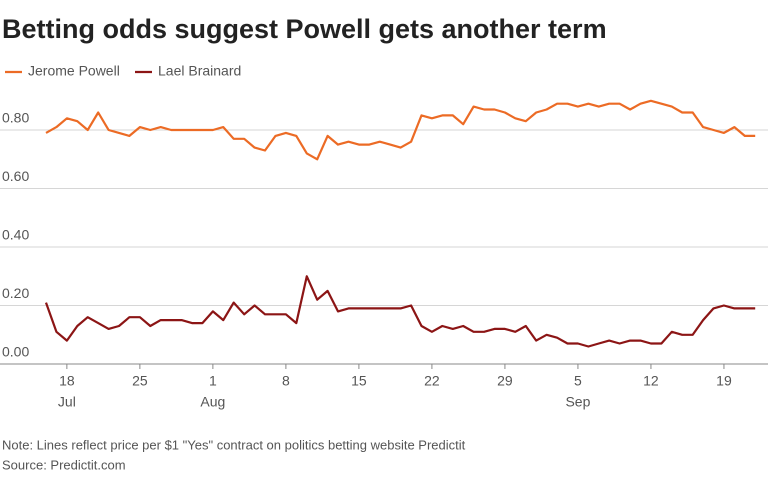 The image size is (768, 477). I want to click on y-tick-label: 0.20, so click(15, 293).